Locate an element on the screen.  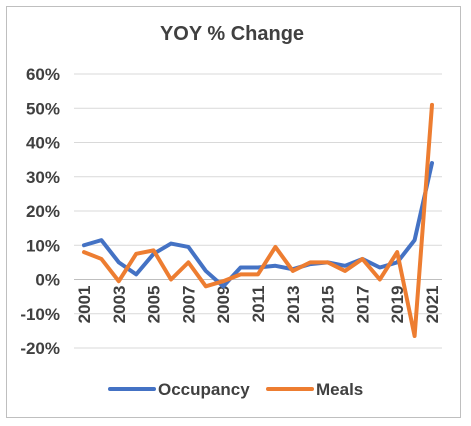
y-tick-label: 40% is located at coordinates (43, 143).